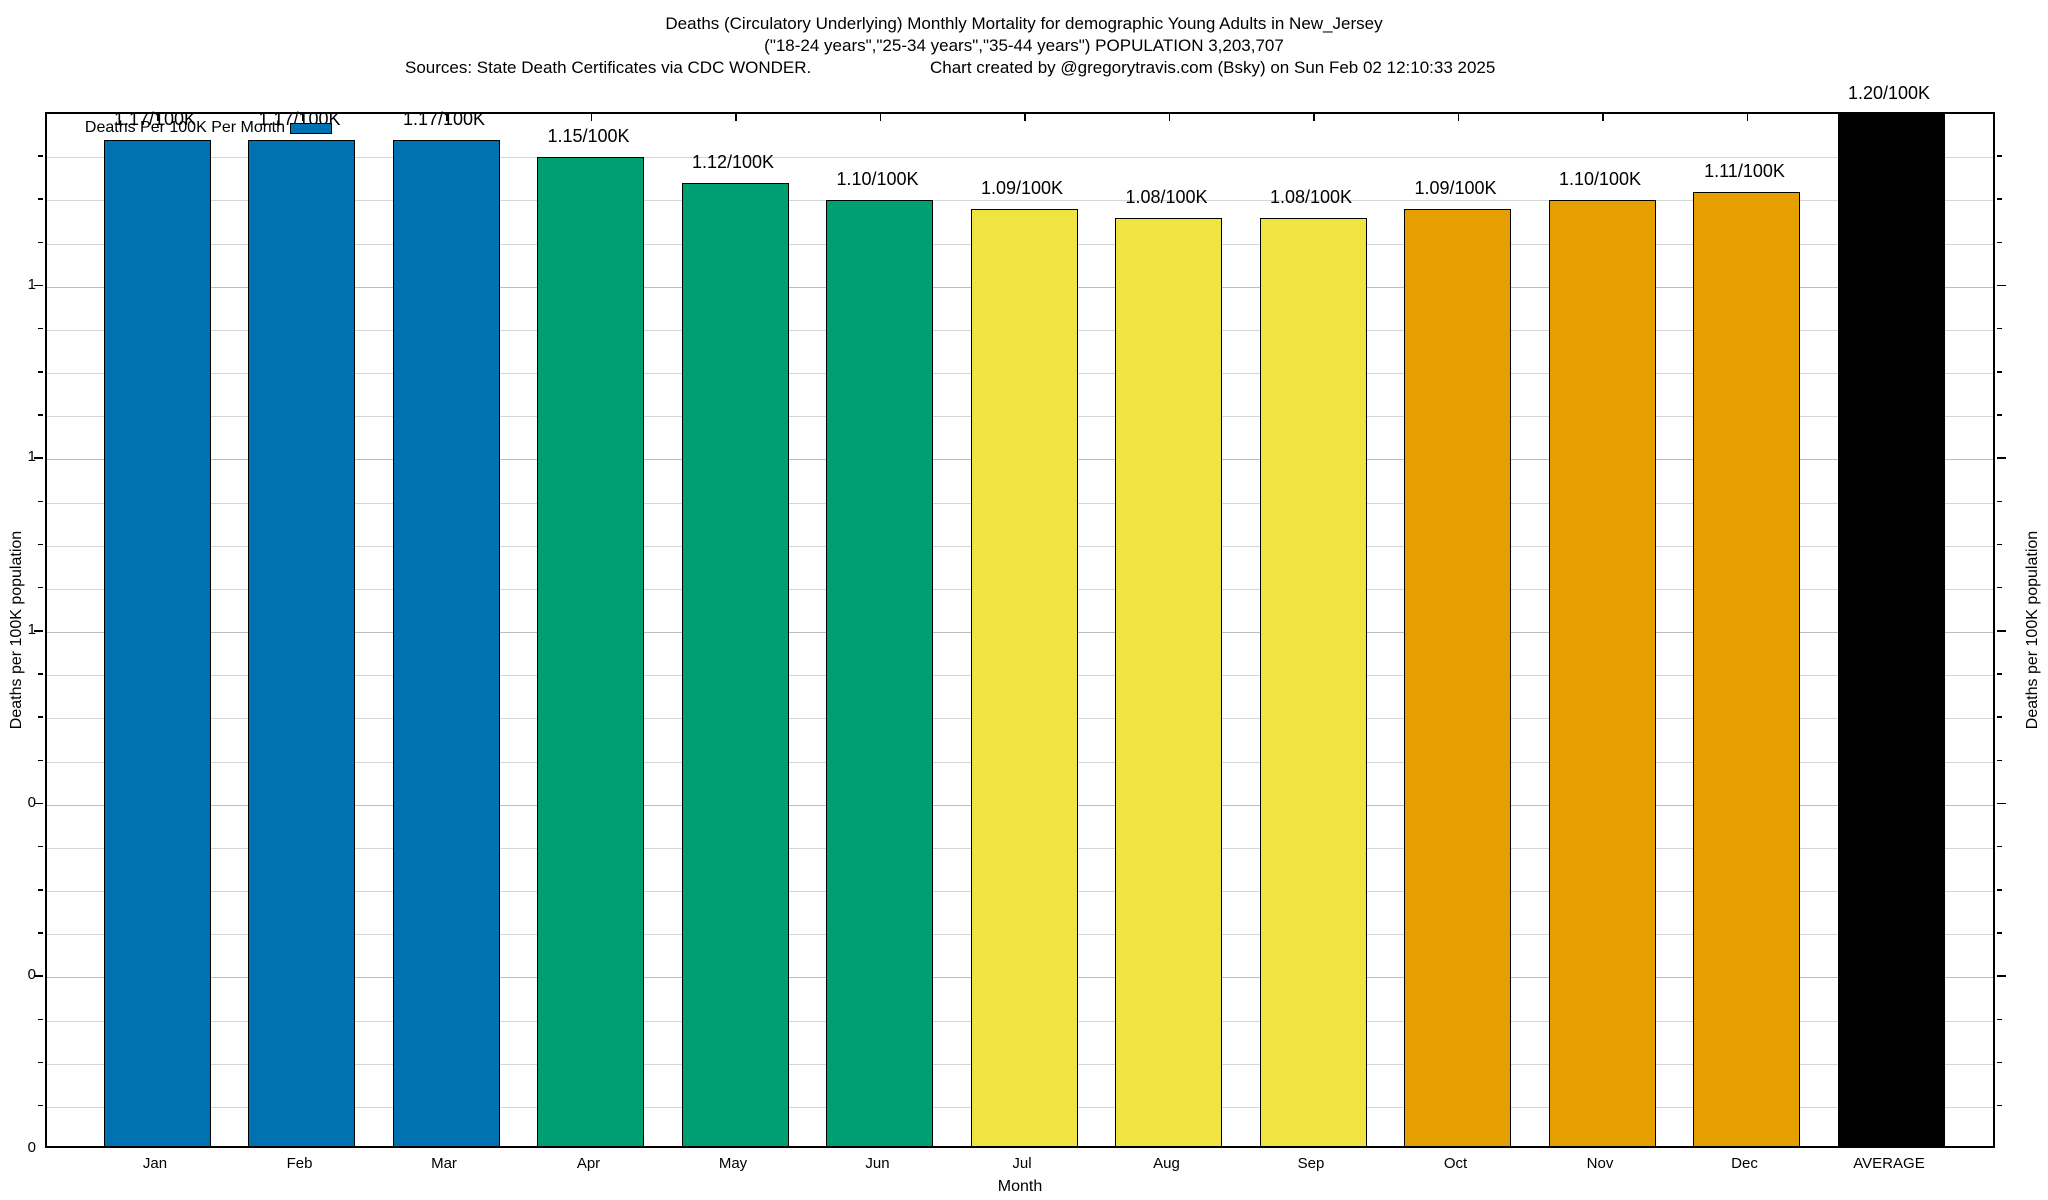 The height and width of the screenshot is (1200, 2048). What do you see at coordinates (1313, 681) in the screenshot?
I see `bar-sep` at bounding box center [1313, 681].